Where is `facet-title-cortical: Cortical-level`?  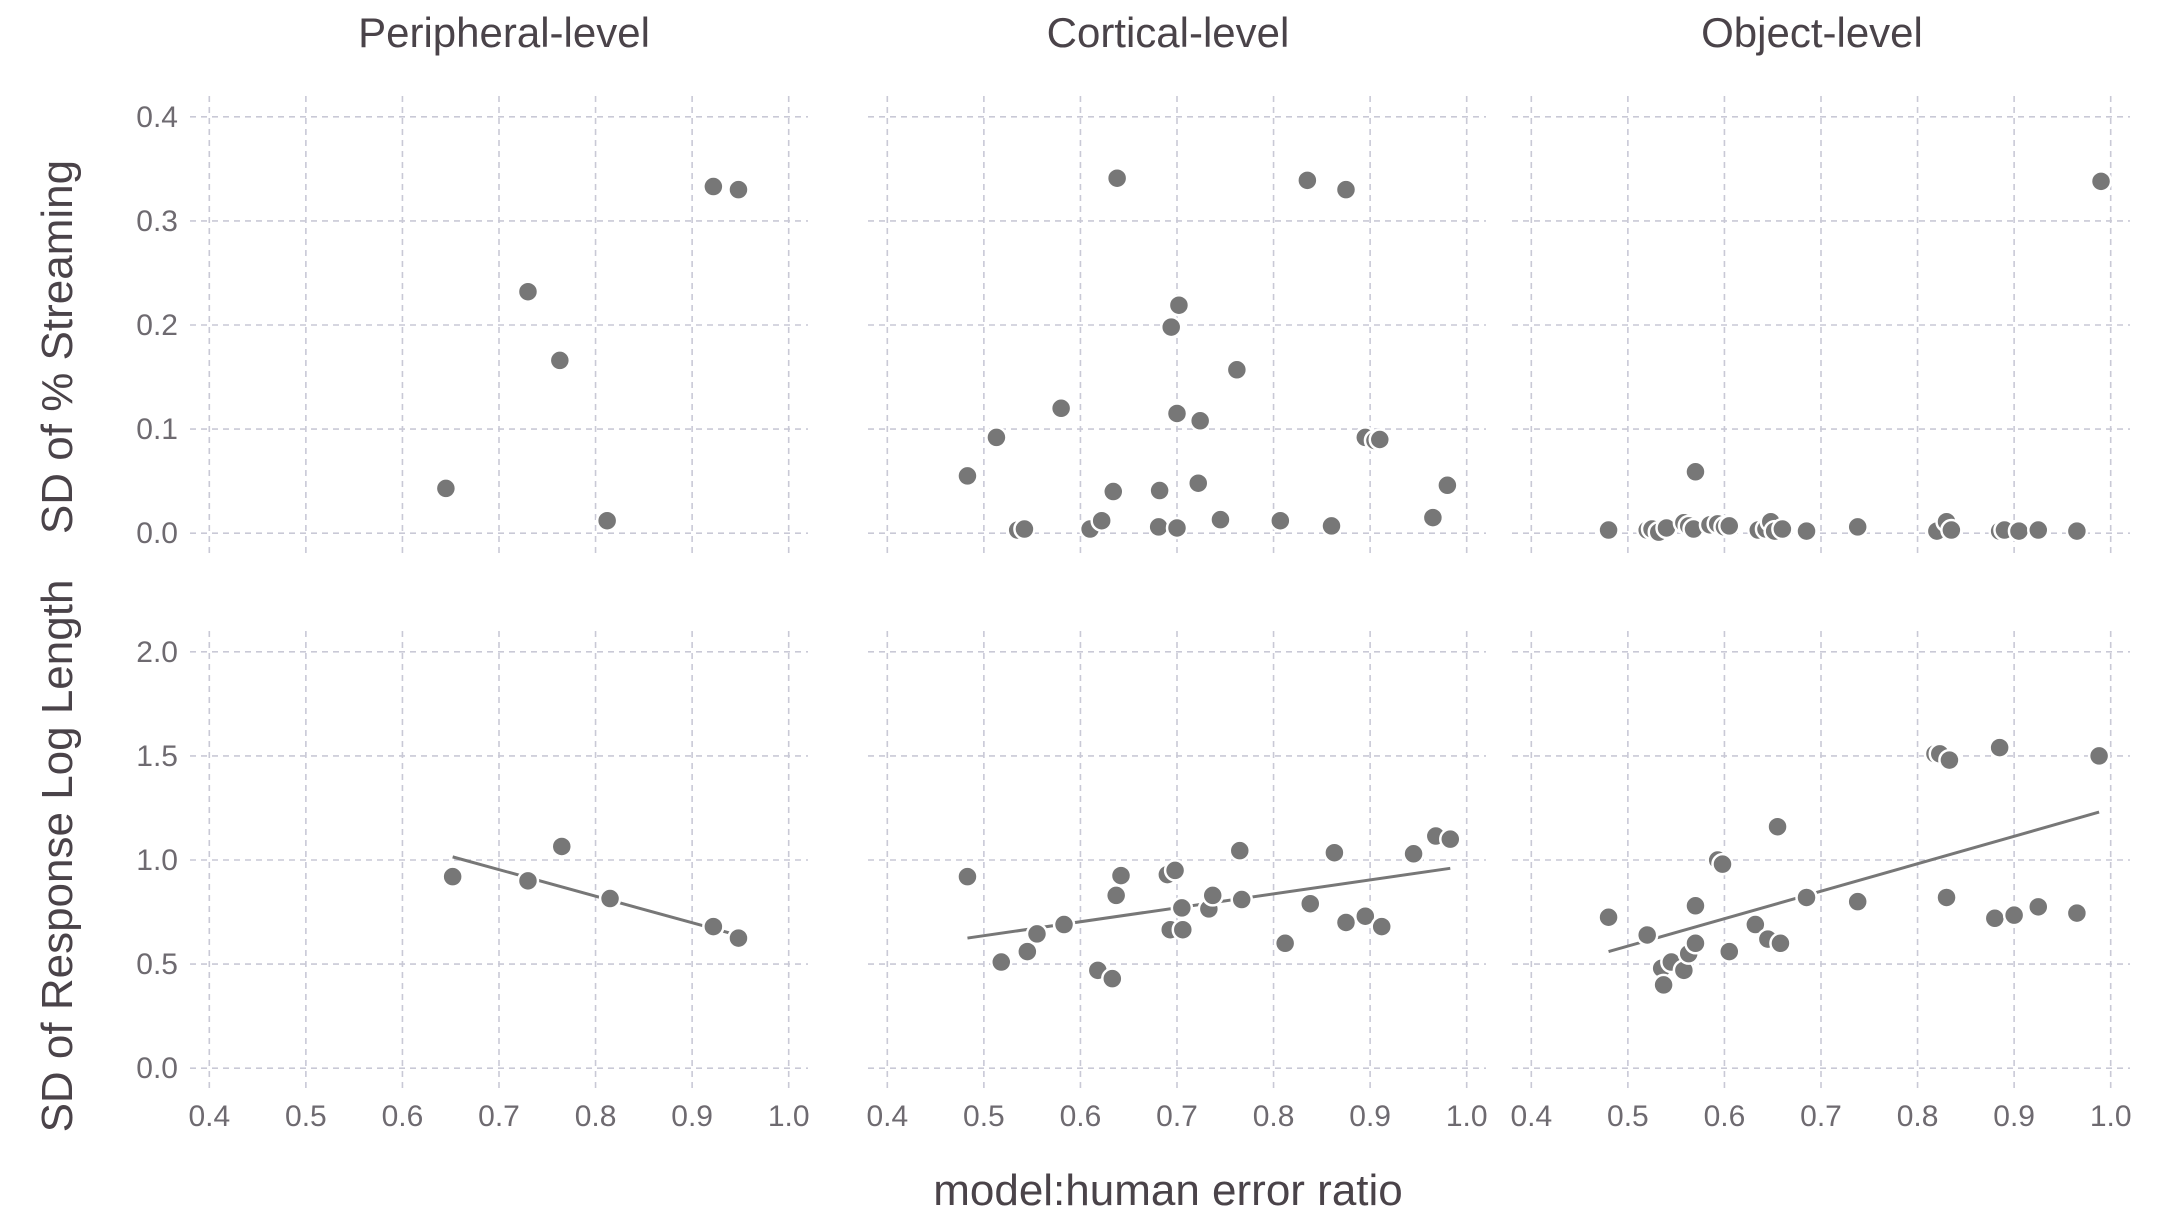 facet-title-cortical: Cortical-level is located at coordinates (1168, 32).